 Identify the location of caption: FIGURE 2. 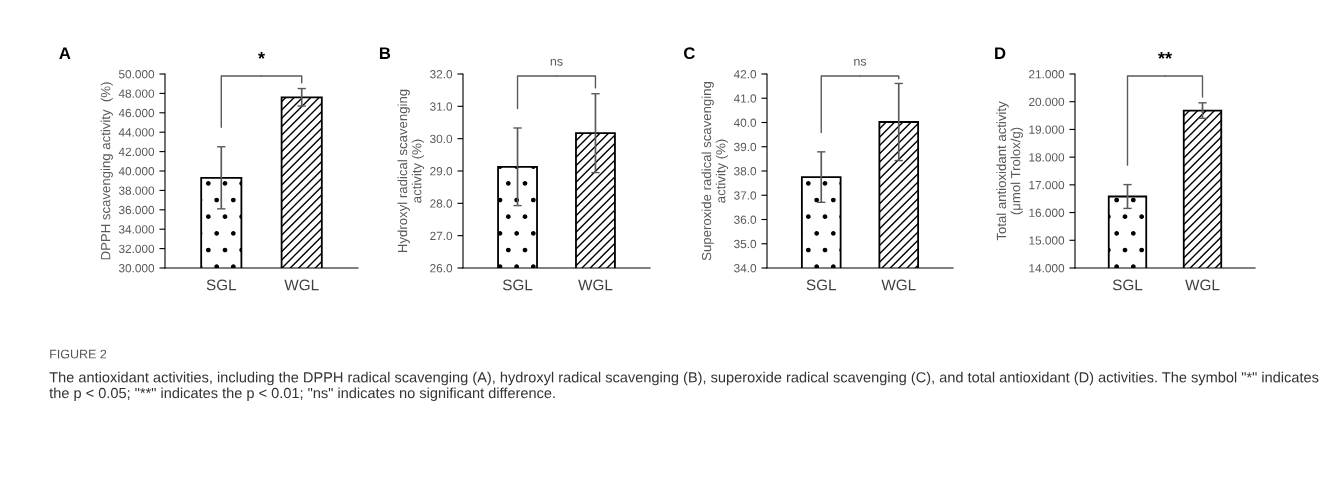
(78, 354).